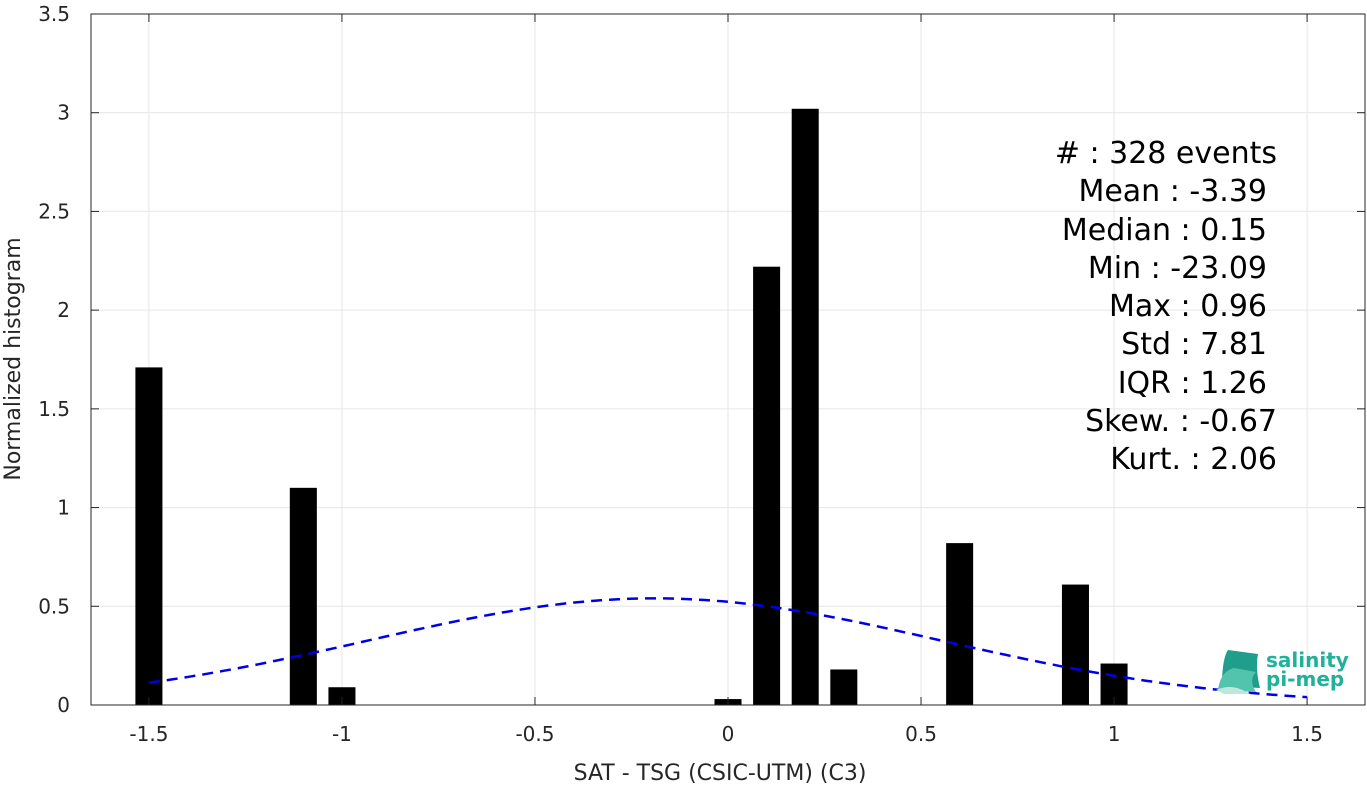 This screenshot has height=785, width=1367. Describe the element at coordinates (1305, 679) in the screenshot. I see `logo-line-2: pi-mep` at that location.